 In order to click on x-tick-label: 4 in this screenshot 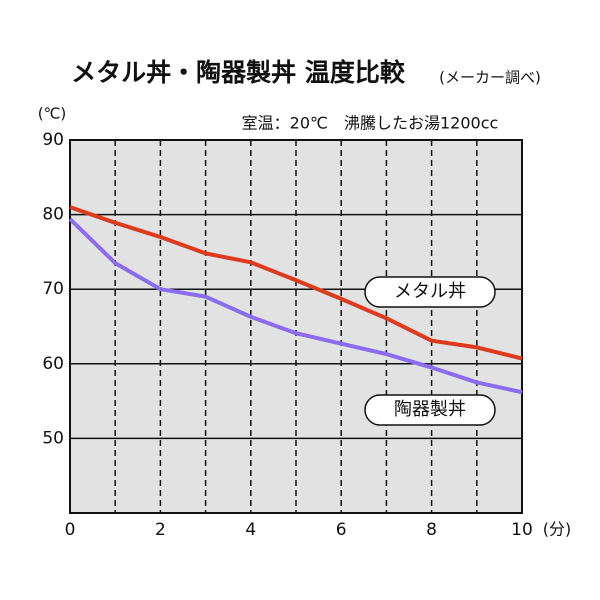, I will do `click(250, 530)`.